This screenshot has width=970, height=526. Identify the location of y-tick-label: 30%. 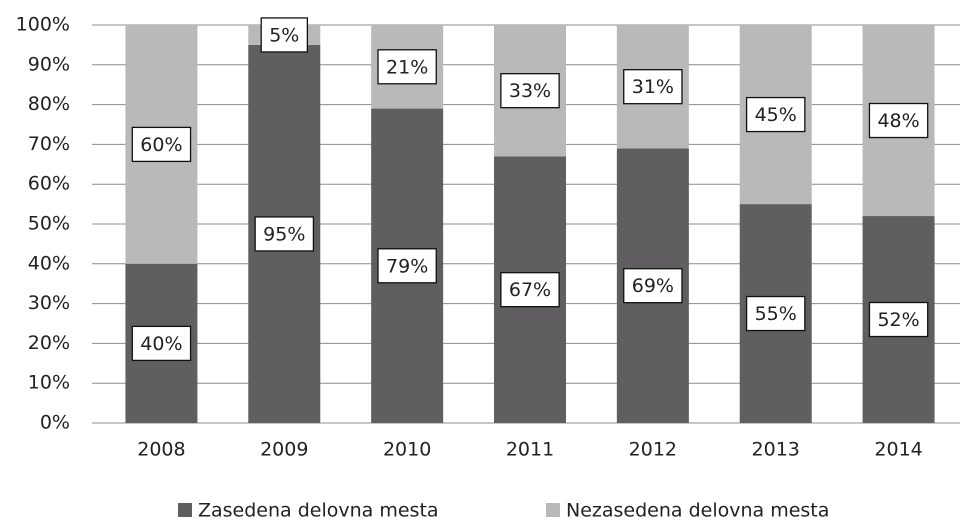
(49, 303).